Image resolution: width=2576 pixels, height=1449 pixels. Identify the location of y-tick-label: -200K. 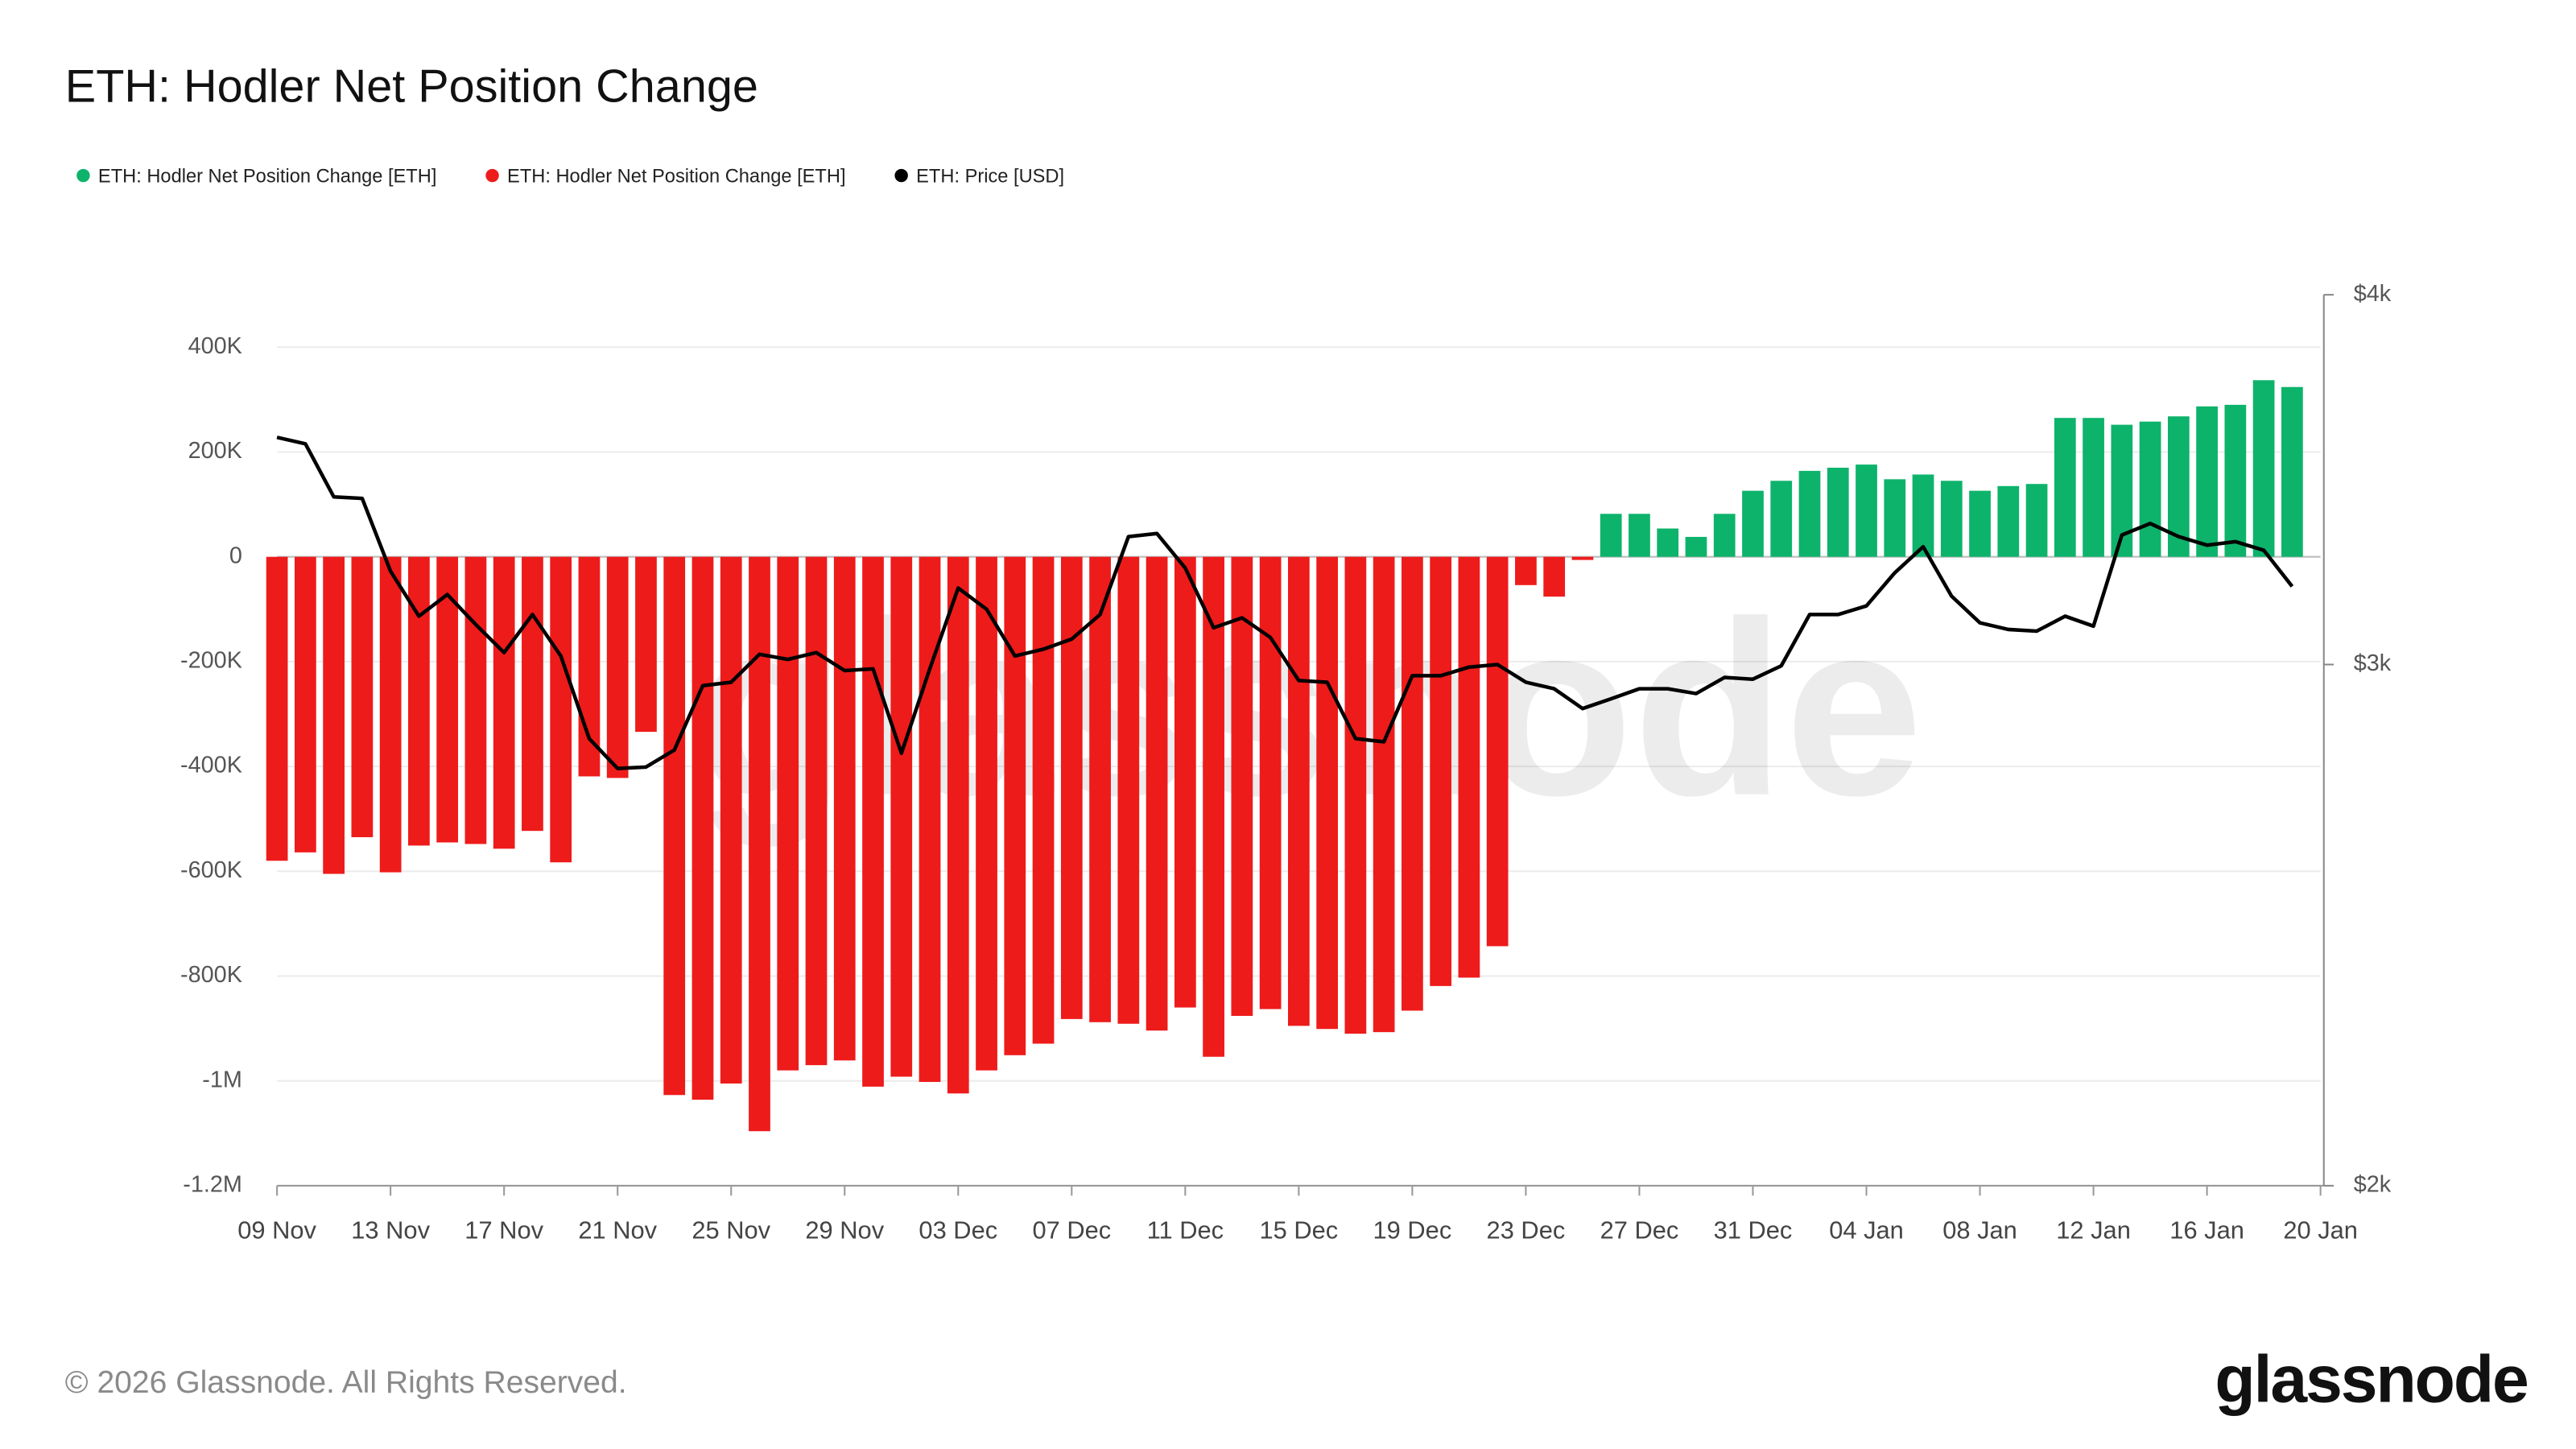
(211, 660).